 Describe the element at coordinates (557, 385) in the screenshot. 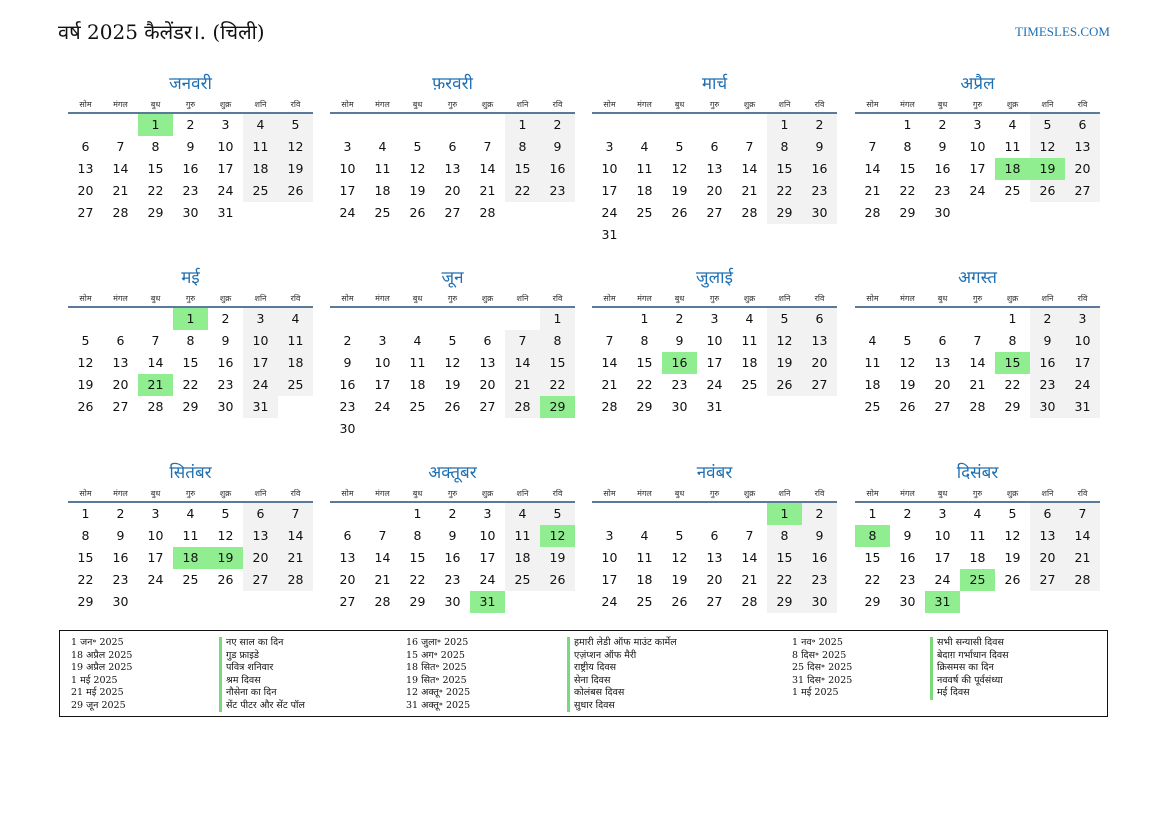

I see `weekend-day-cell: 22` at that location.